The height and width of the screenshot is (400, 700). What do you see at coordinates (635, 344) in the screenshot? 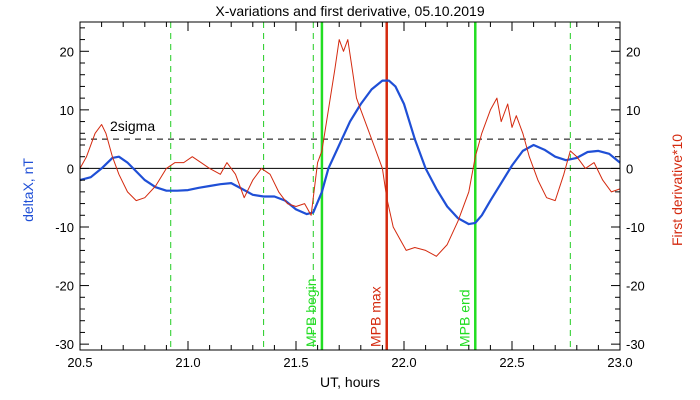
I see `y-tick-label-right: -30` at bounding box center [635, 344].